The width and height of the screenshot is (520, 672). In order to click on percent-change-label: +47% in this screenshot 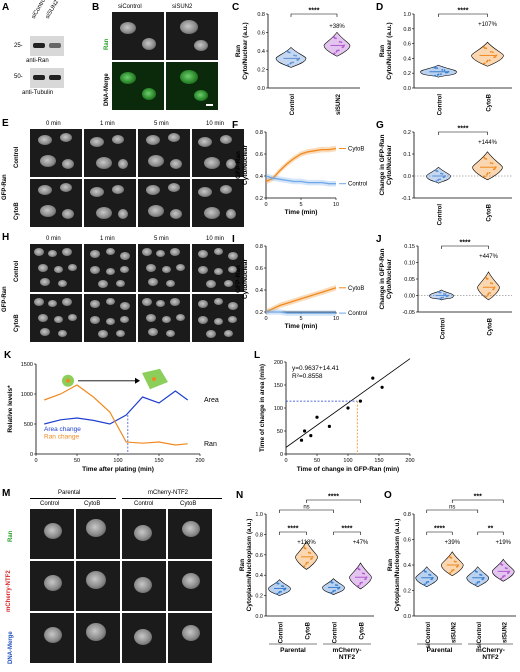, I will do `click(361, 543)`.